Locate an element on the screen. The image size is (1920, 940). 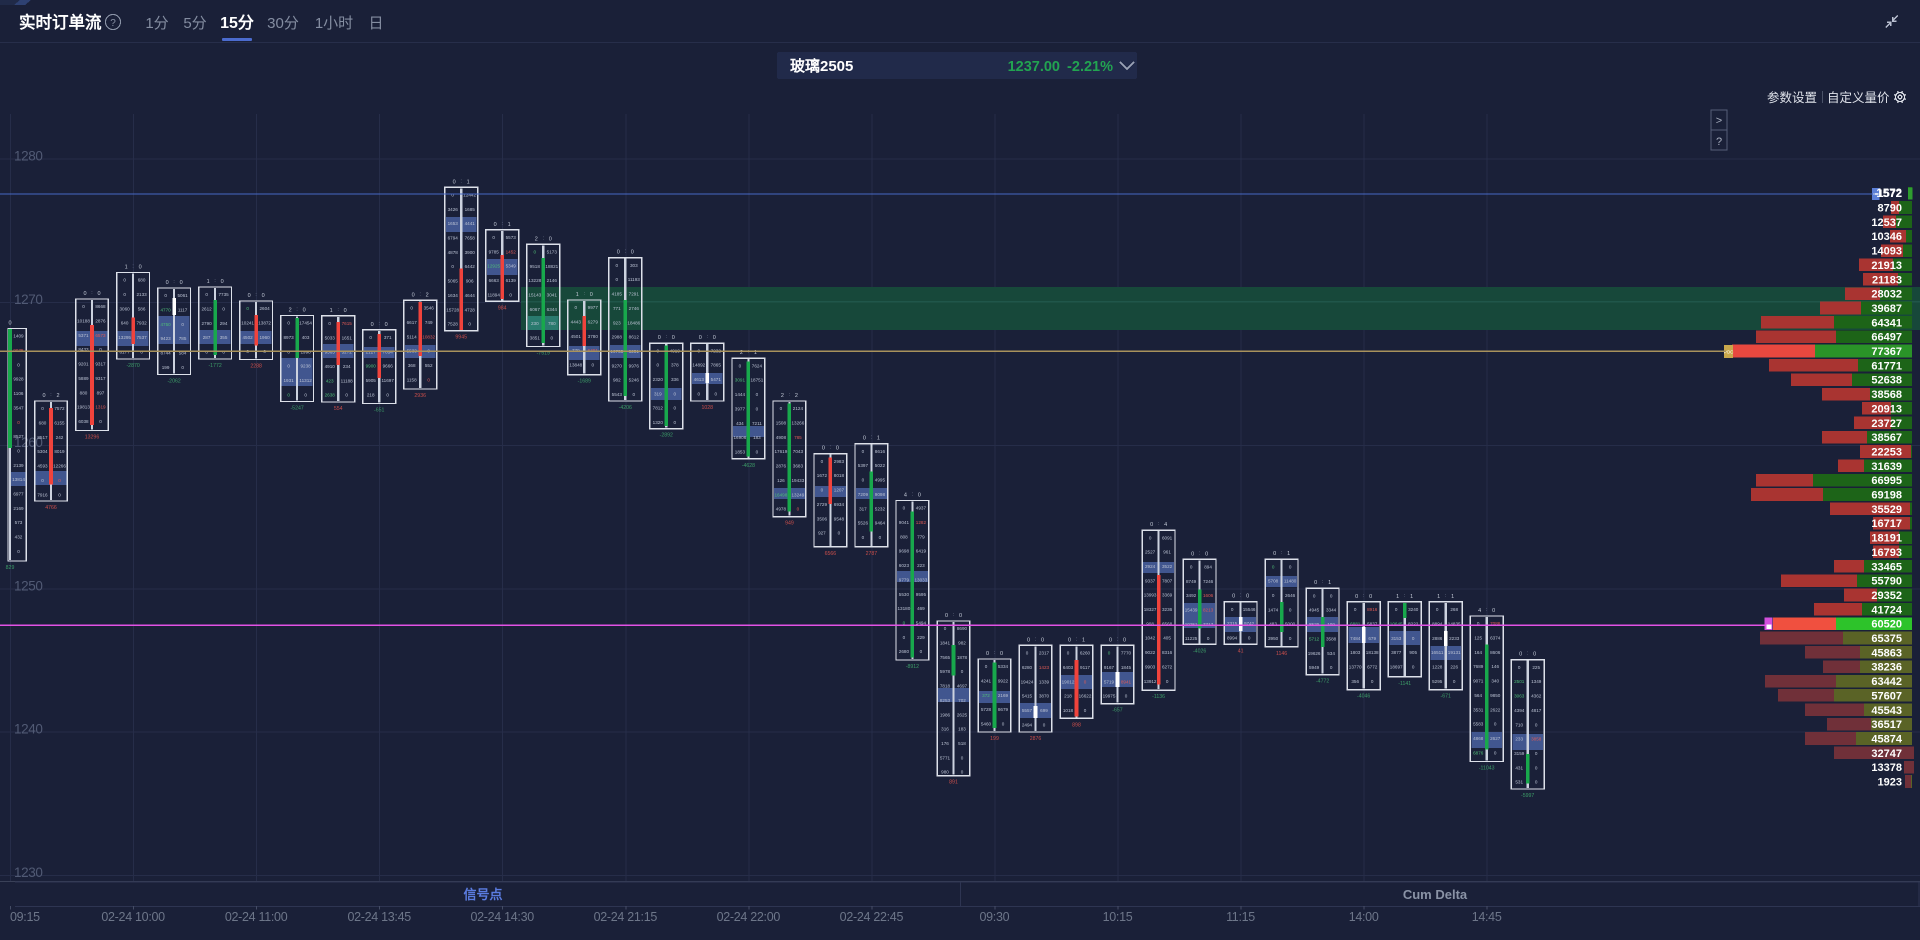
svg-text: 11697 is located at coordinates (387, 380).